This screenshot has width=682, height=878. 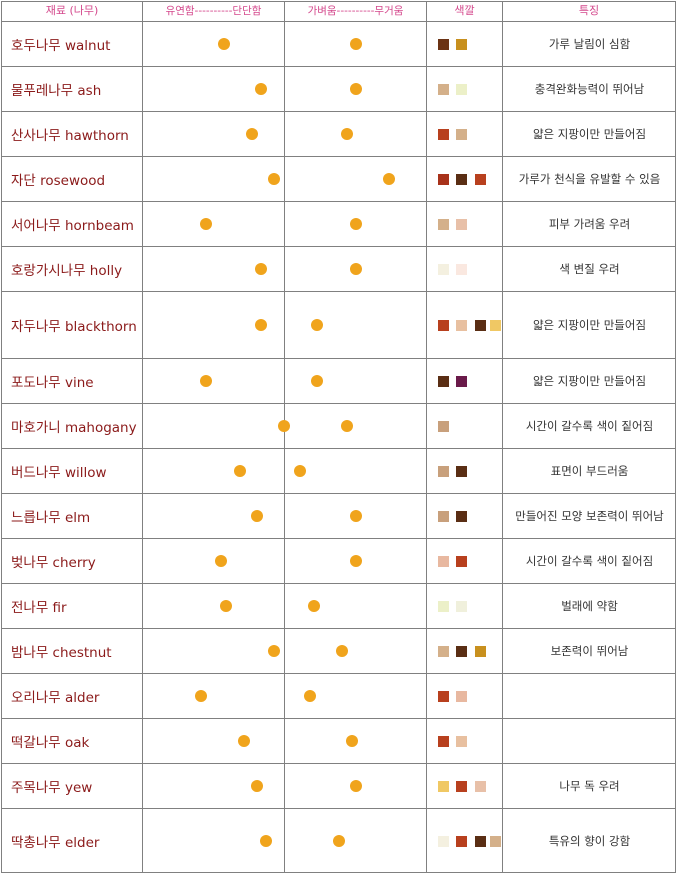 What do you see at coordinates (338, 89) in the screenshot?
I see `table-row: 물푸레나무 ash 충격완화능력이 뛰어남` at bounding box center [338, 89].